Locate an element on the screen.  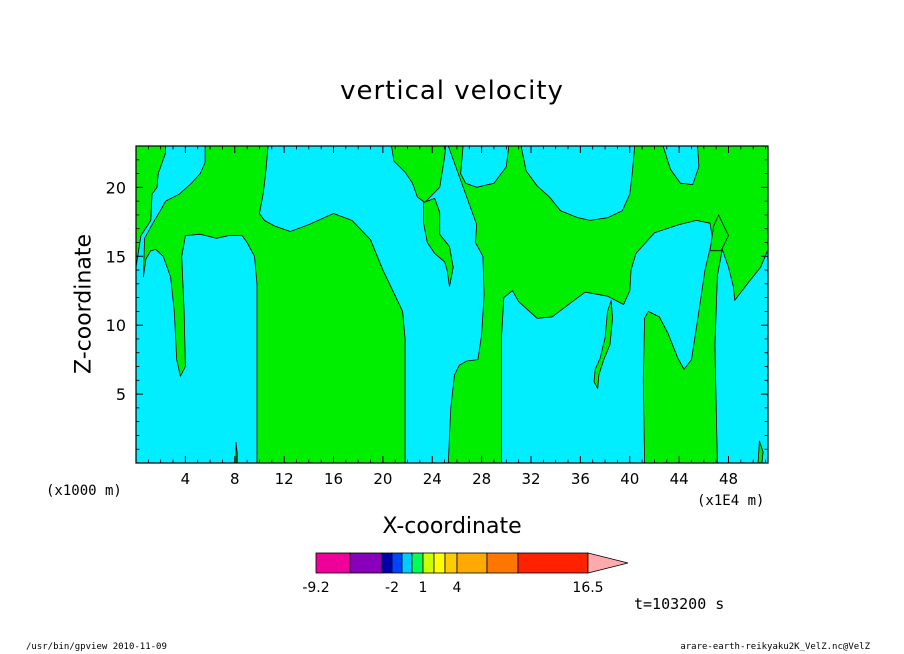
colorbar: -9.2 -2 1 4 16.5 is located at coordinates (465, 574).